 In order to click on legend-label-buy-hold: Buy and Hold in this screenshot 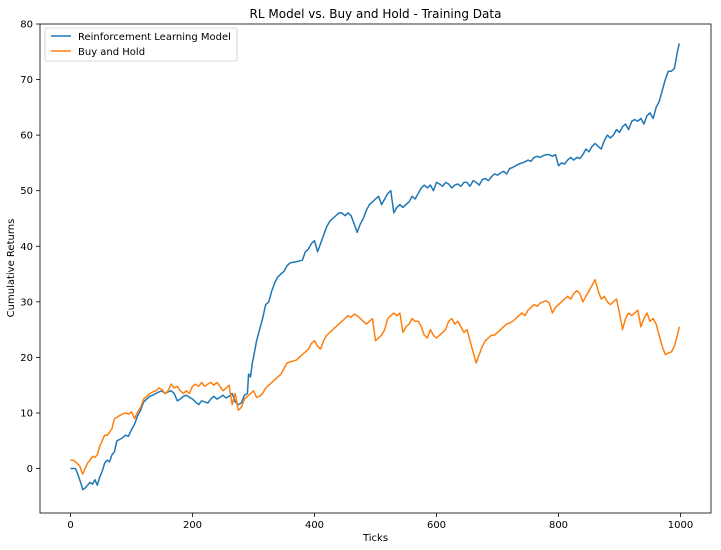, I will do `click(111, 52)`.